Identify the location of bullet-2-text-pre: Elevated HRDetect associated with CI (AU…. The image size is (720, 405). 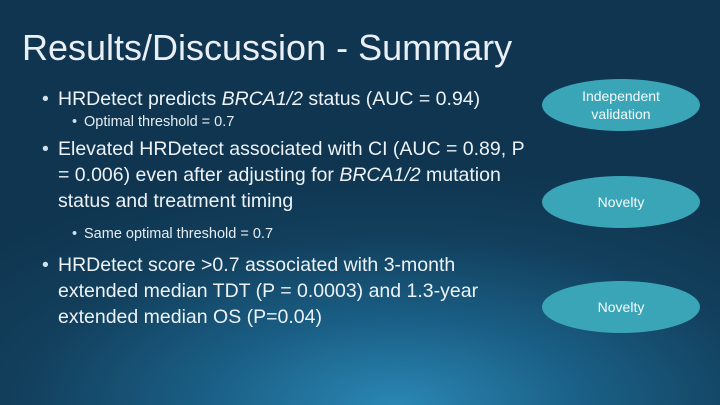
(291, 162).